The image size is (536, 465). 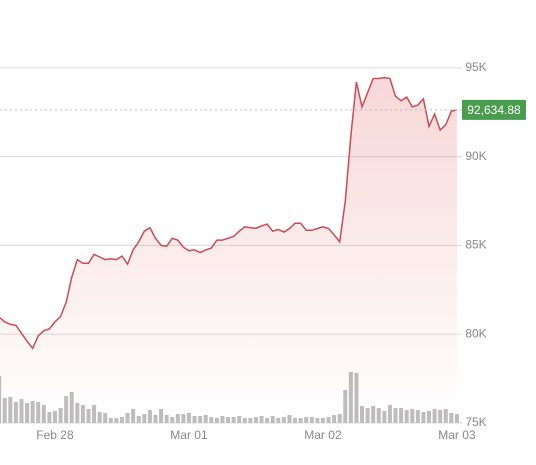 I want to click on x-tick-label: Mar 02, so click(x=323, y=435).